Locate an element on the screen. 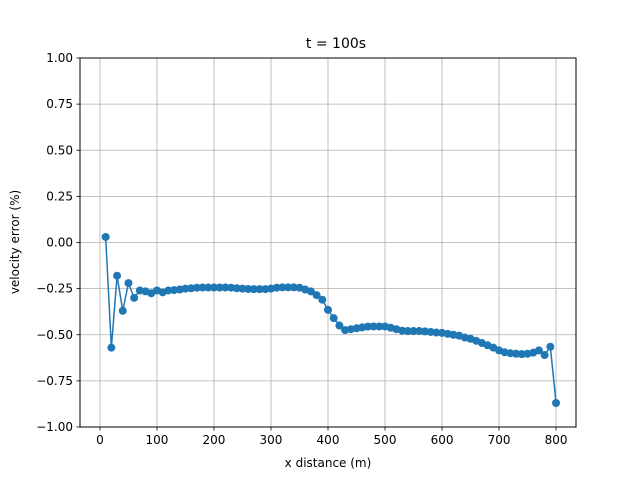 This screenshot has height=480, width=640. x-tick-label: 300 is located at coordinates (271, 440).